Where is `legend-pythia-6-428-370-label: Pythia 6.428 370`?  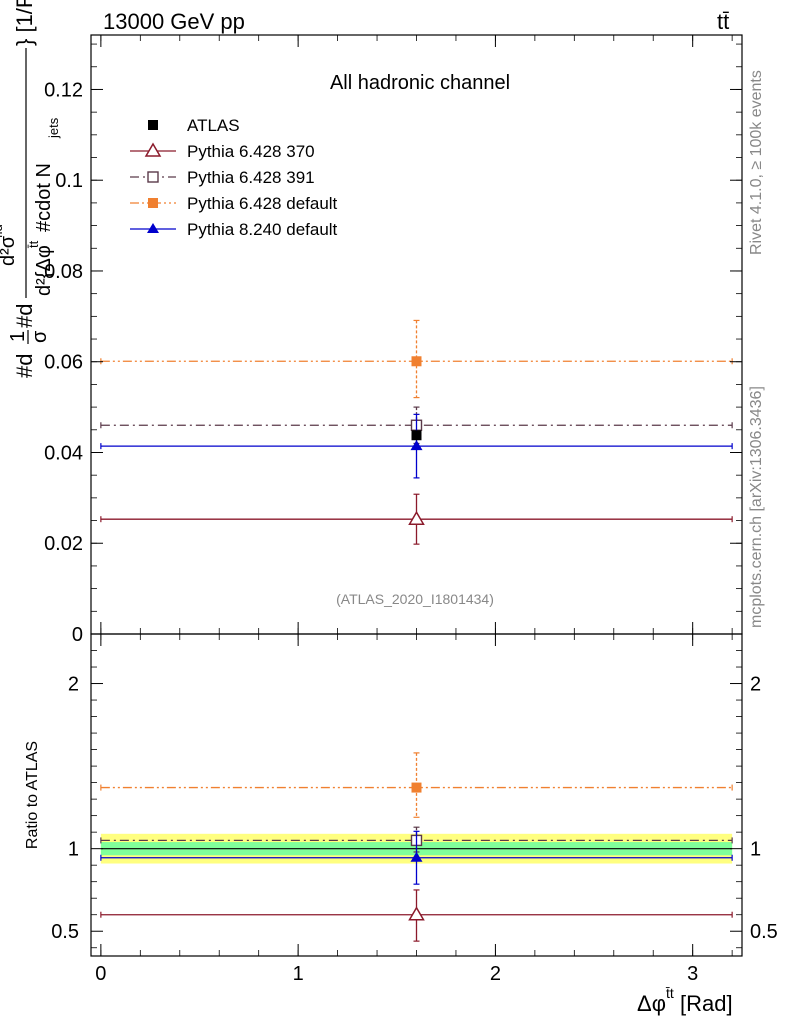
legend-pythia-6-428-370-label: Pythia 6.428 370 is located at coordinates (251, 151).